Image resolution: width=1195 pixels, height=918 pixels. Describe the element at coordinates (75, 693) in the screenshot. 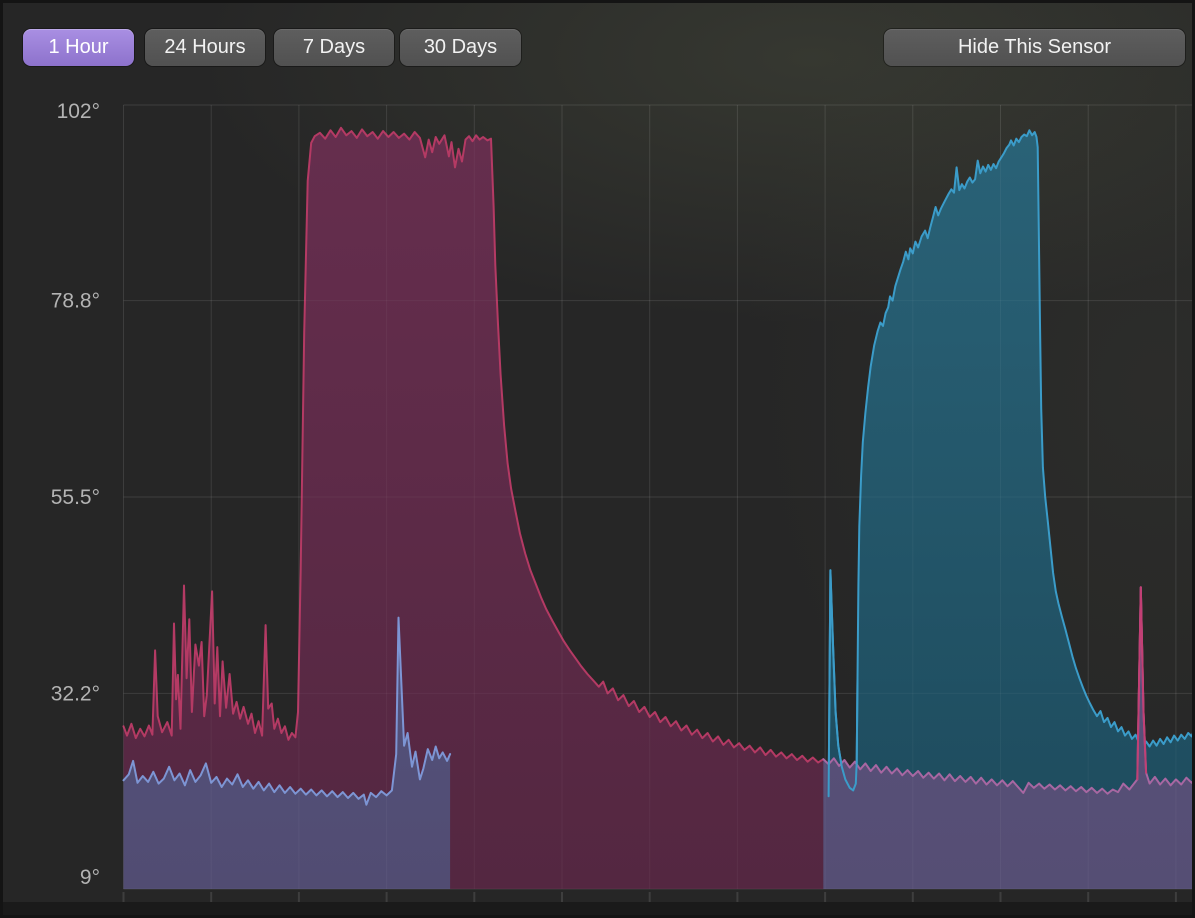

I see `y-axis-label: 32.2°` at that location.